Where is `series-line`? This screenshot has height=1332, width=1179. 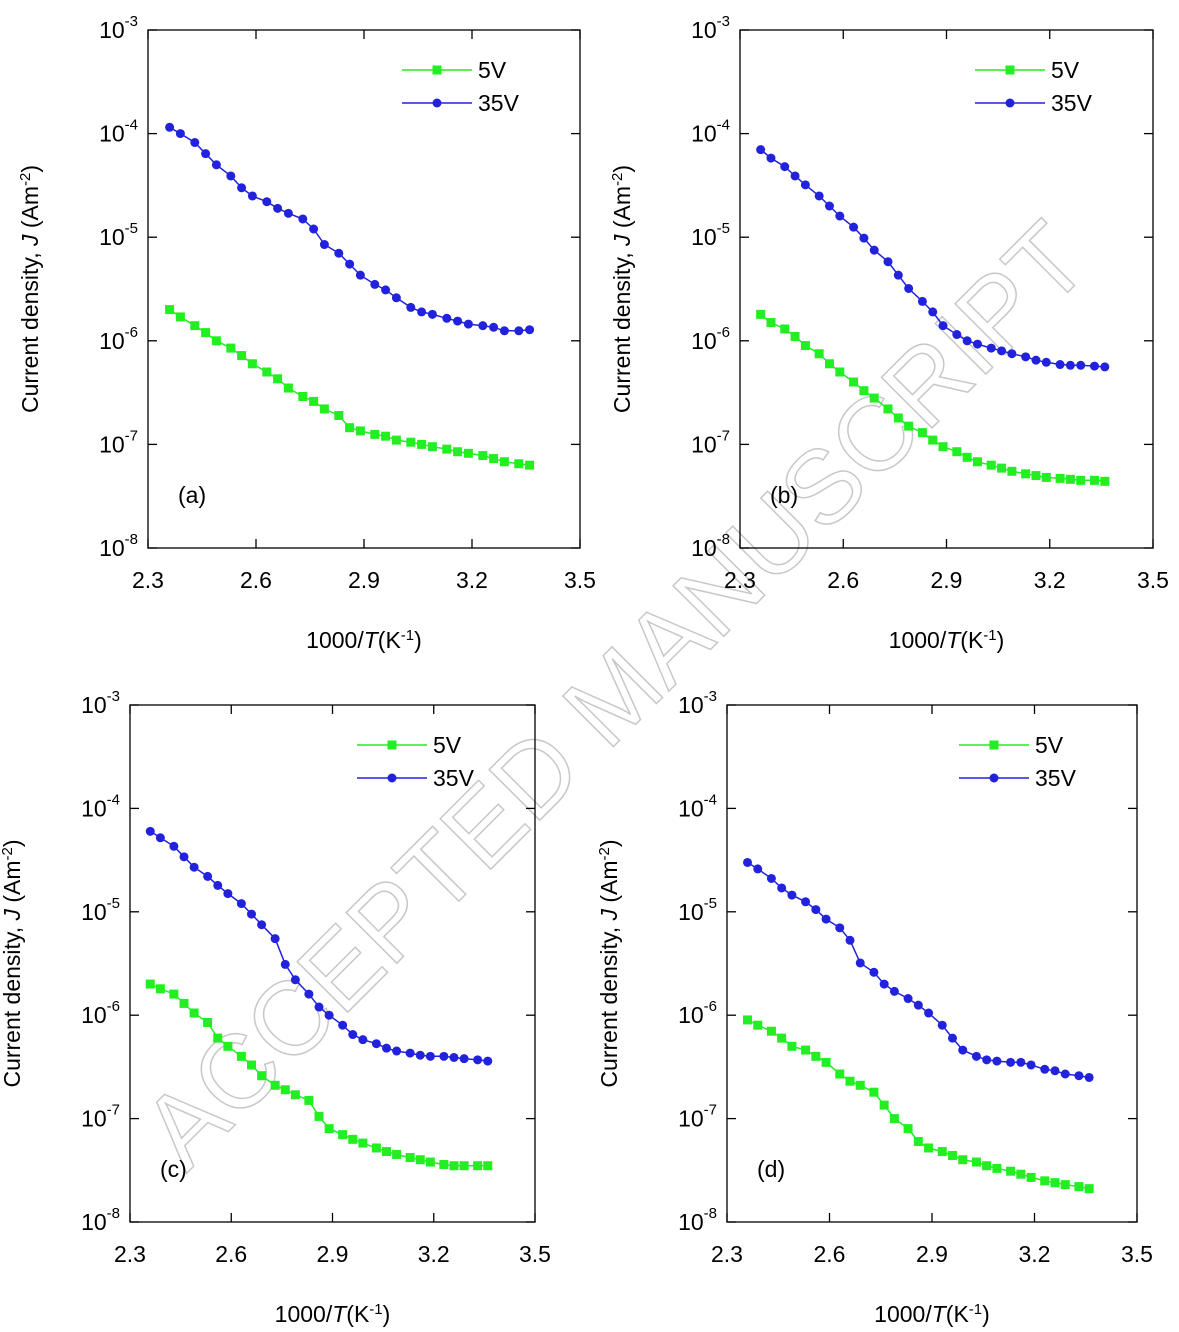 series-line is located at coordinates (918, 970).